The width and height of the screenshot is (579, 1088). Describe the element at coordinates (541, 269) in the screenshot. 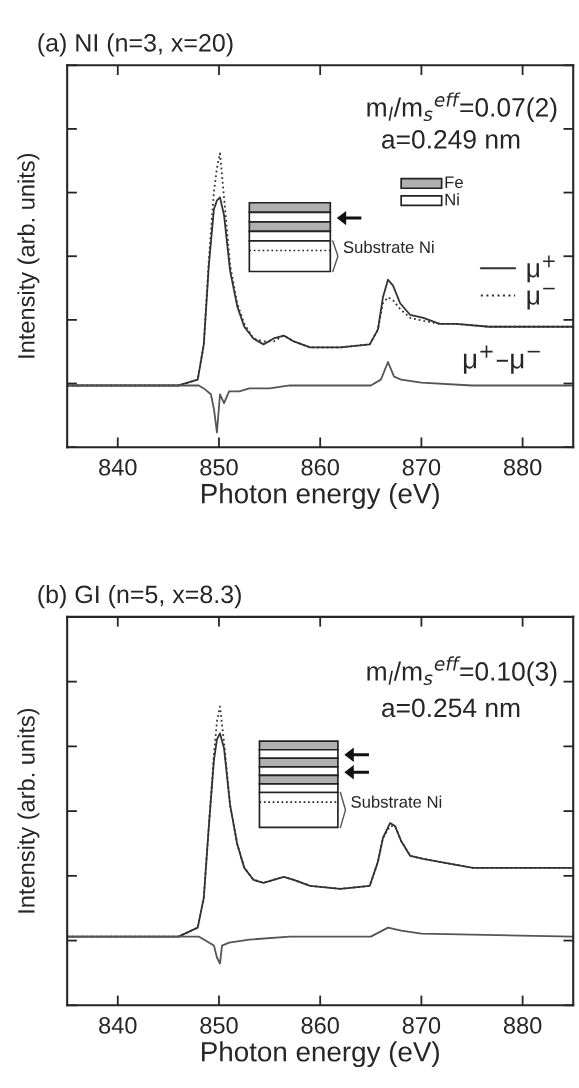

I see `legend-label: μ$^{+}$` at that location.